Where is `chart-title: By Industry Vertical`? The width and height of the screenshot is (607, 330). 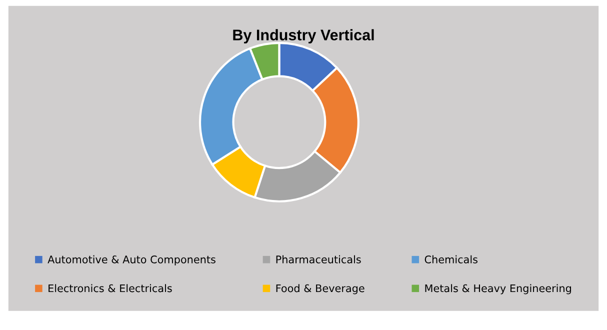
chart-title: By Industry Vertical is located at coordinates (303, 36).